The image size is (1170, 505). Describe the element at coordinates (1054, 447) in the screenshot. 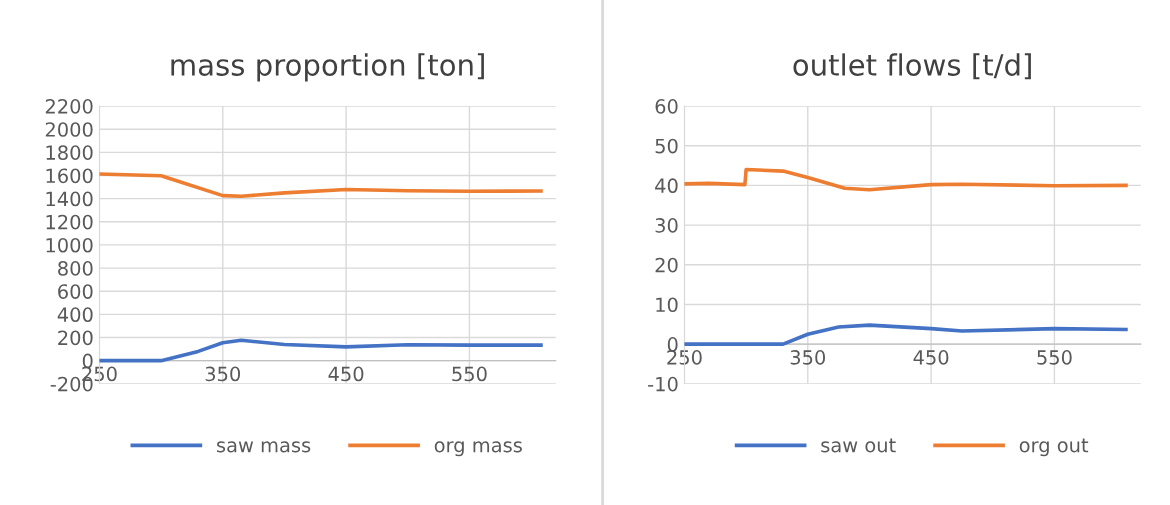

I see `legend-label: org out` at that location.